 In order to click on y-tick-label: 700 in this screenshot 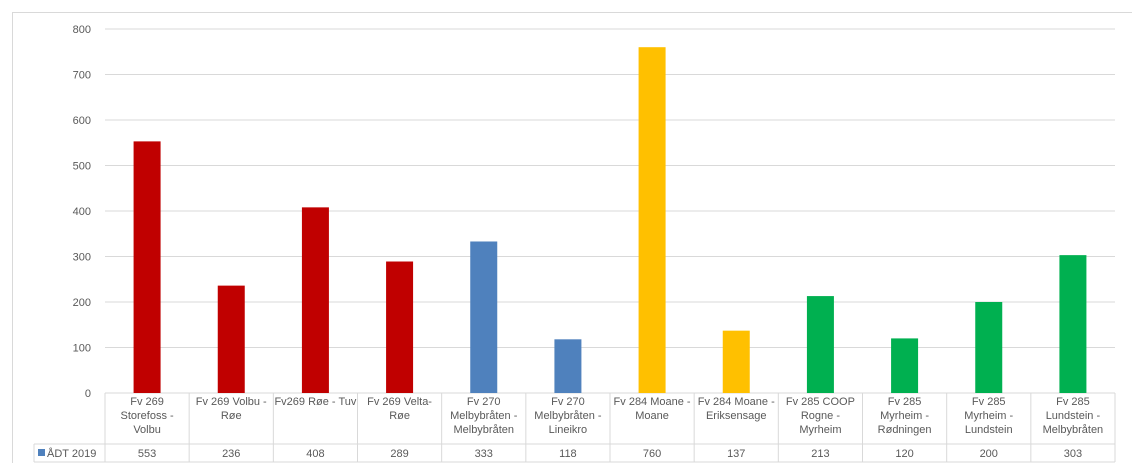, I will do `click(82, 76)`.